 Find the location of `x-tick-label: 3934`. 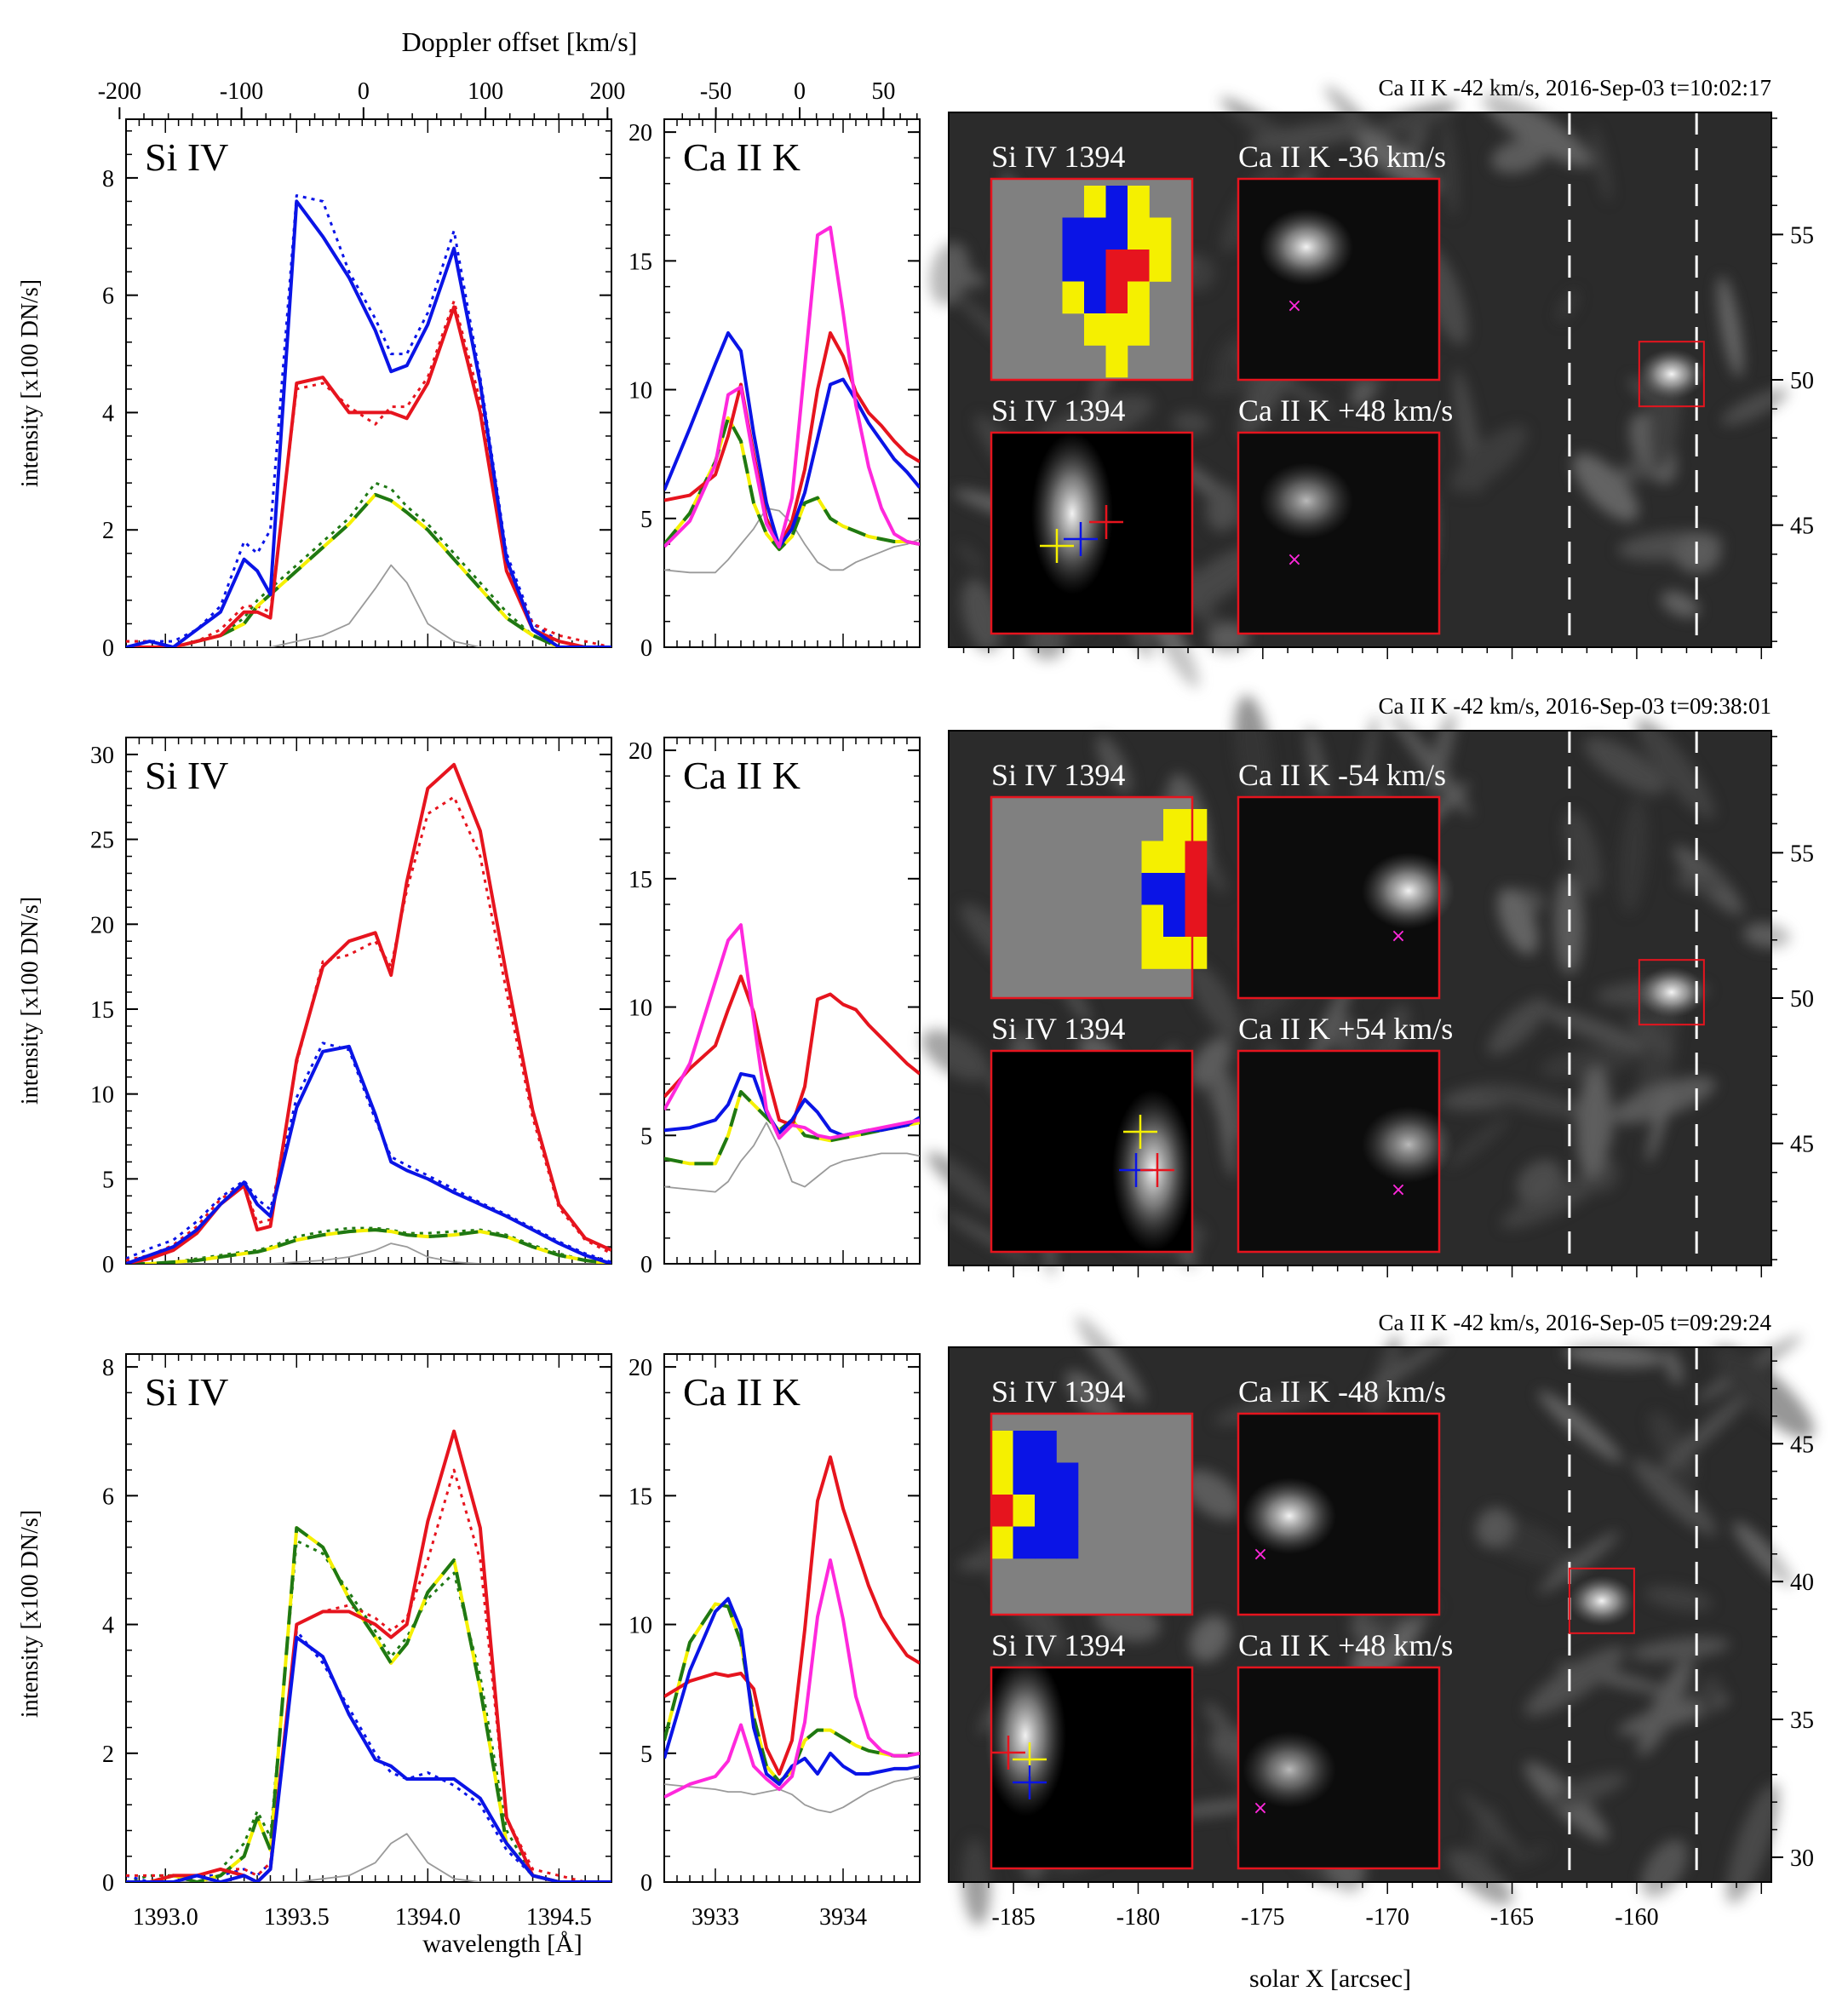

x-tick-label: 3934 is located at coordinates (843, 1917).